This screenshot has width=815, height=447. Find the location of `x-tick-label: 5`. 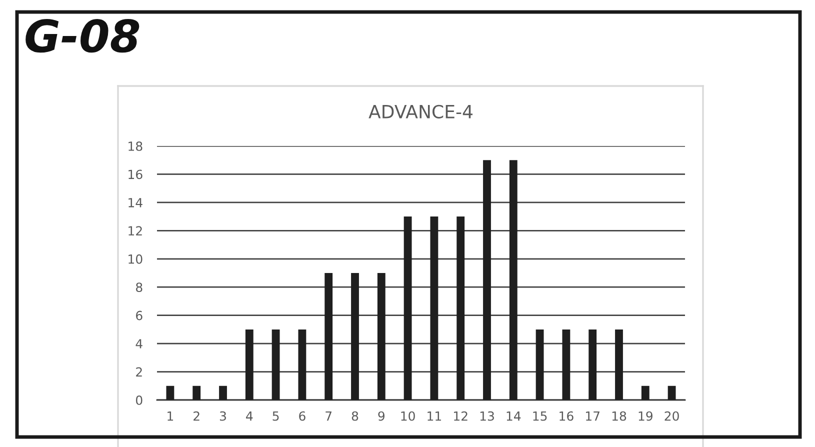

x-tick-label: 5 is located at coordinates (275, 416).